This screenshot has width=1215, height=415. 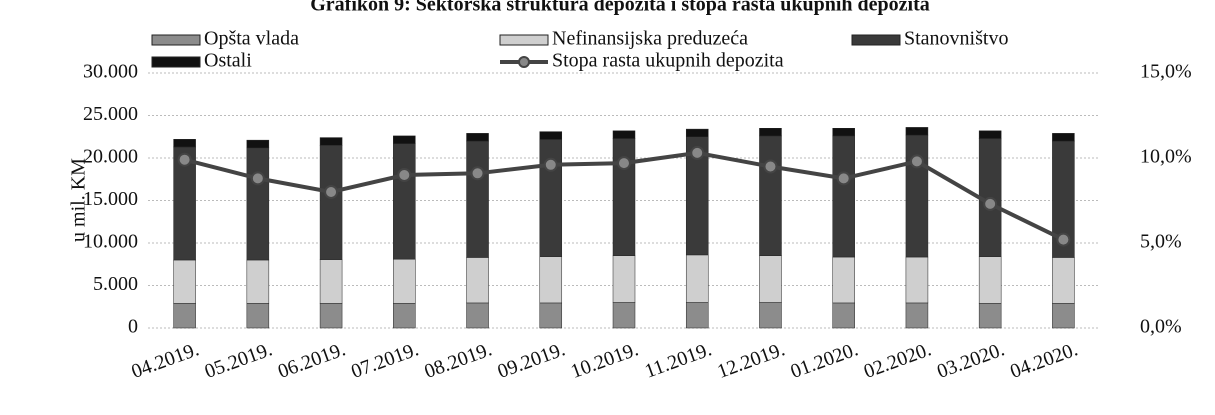 I want to click on y-axis-label: u mil. KM, so click(x=79, y=200).